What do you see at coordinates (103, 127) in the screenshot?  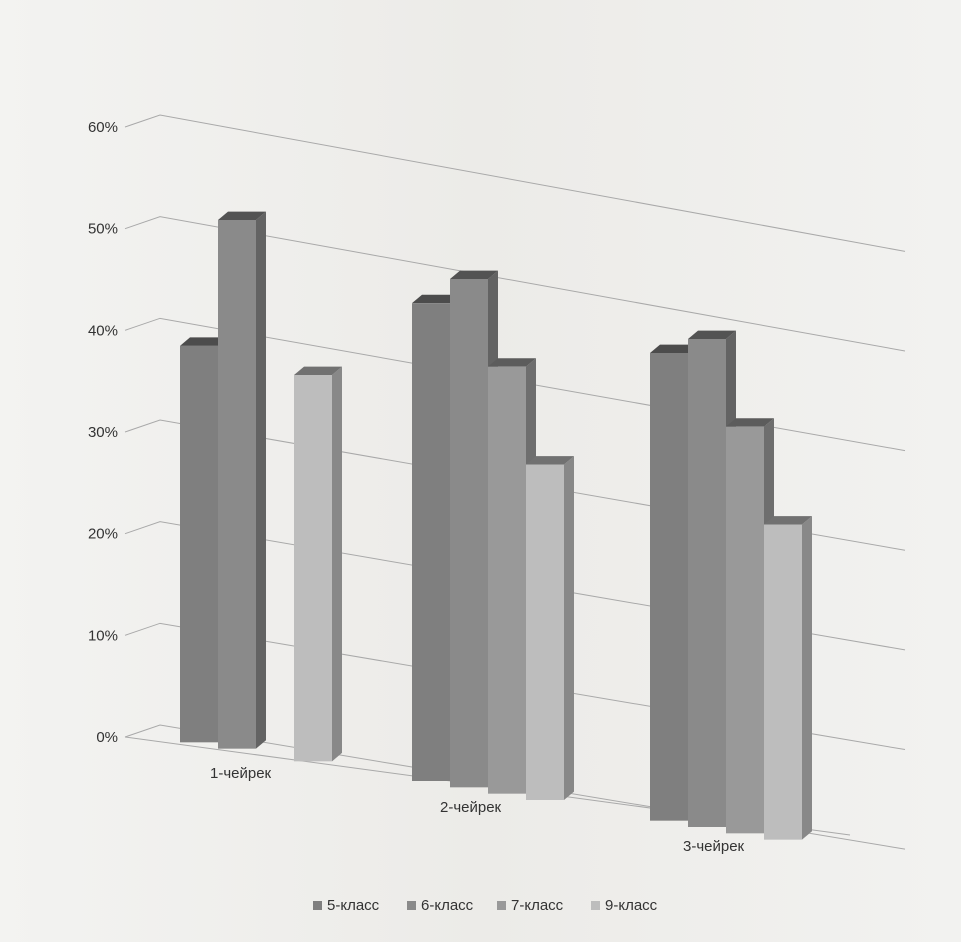 I see `y-tick-label: 60%` at bounding box center [103, 127].